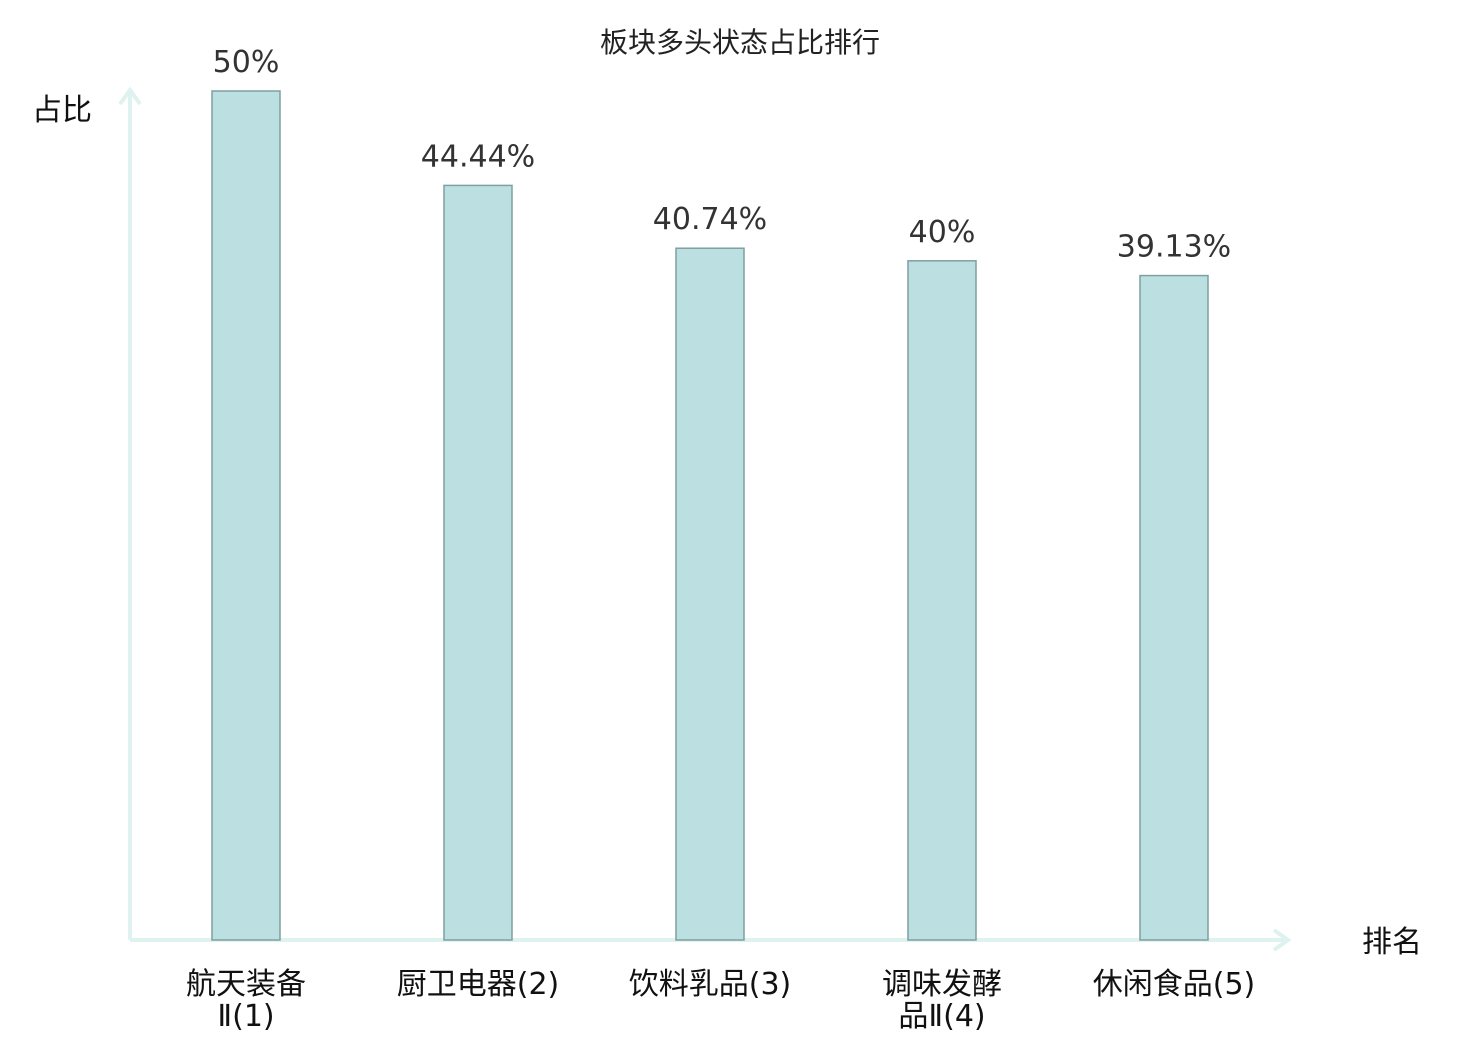 This screenshot has width=1480, height=1040. What do you see at coordinates (246, 984) in the screenshot?
I see `category-label-1-line-1: 航天装备` at bounding box center [246, 984].